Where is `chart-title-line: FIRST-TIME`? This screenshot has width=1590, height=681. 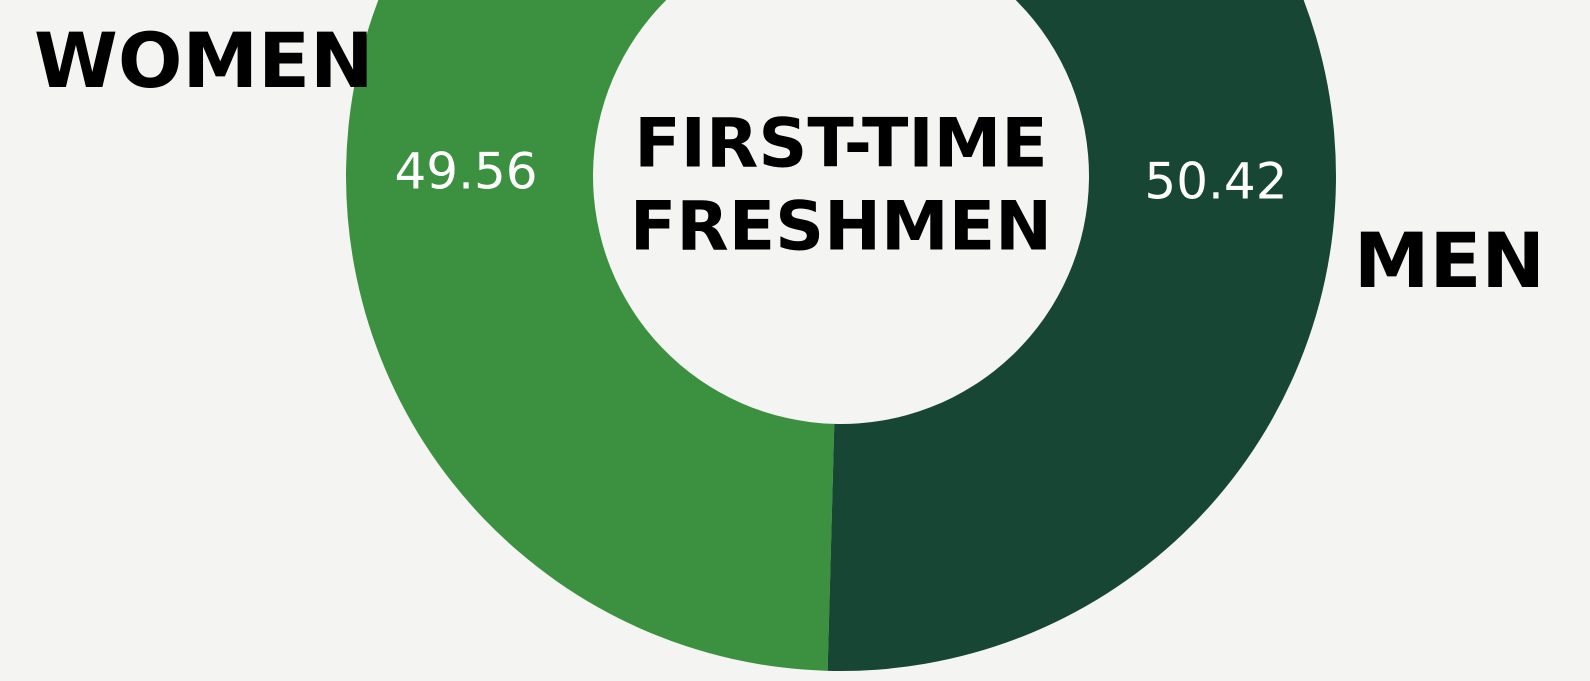 chart-title-line: FIRST-TIME is located at coordinates (841, 144).